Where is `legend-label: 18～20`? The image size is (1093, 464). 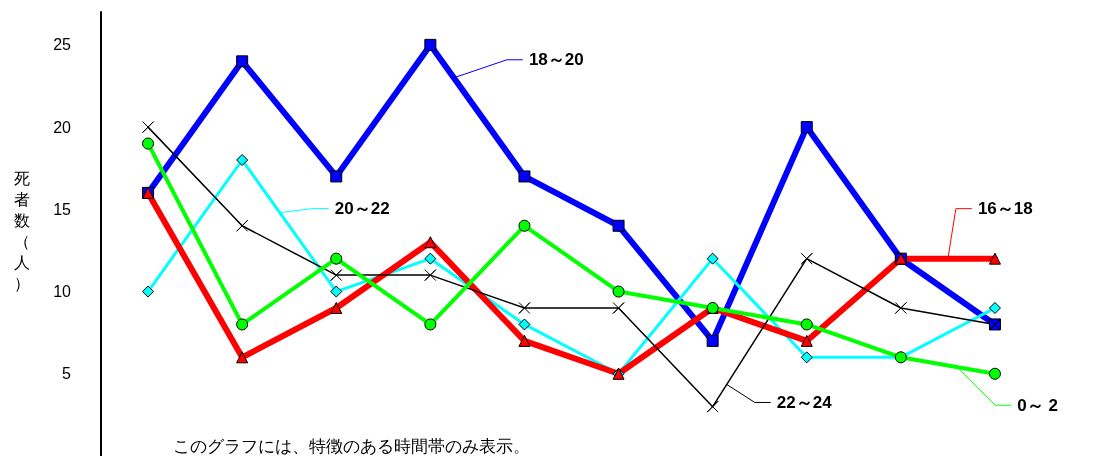
legend-label: 18～20 is located at coordinates (556, 60).